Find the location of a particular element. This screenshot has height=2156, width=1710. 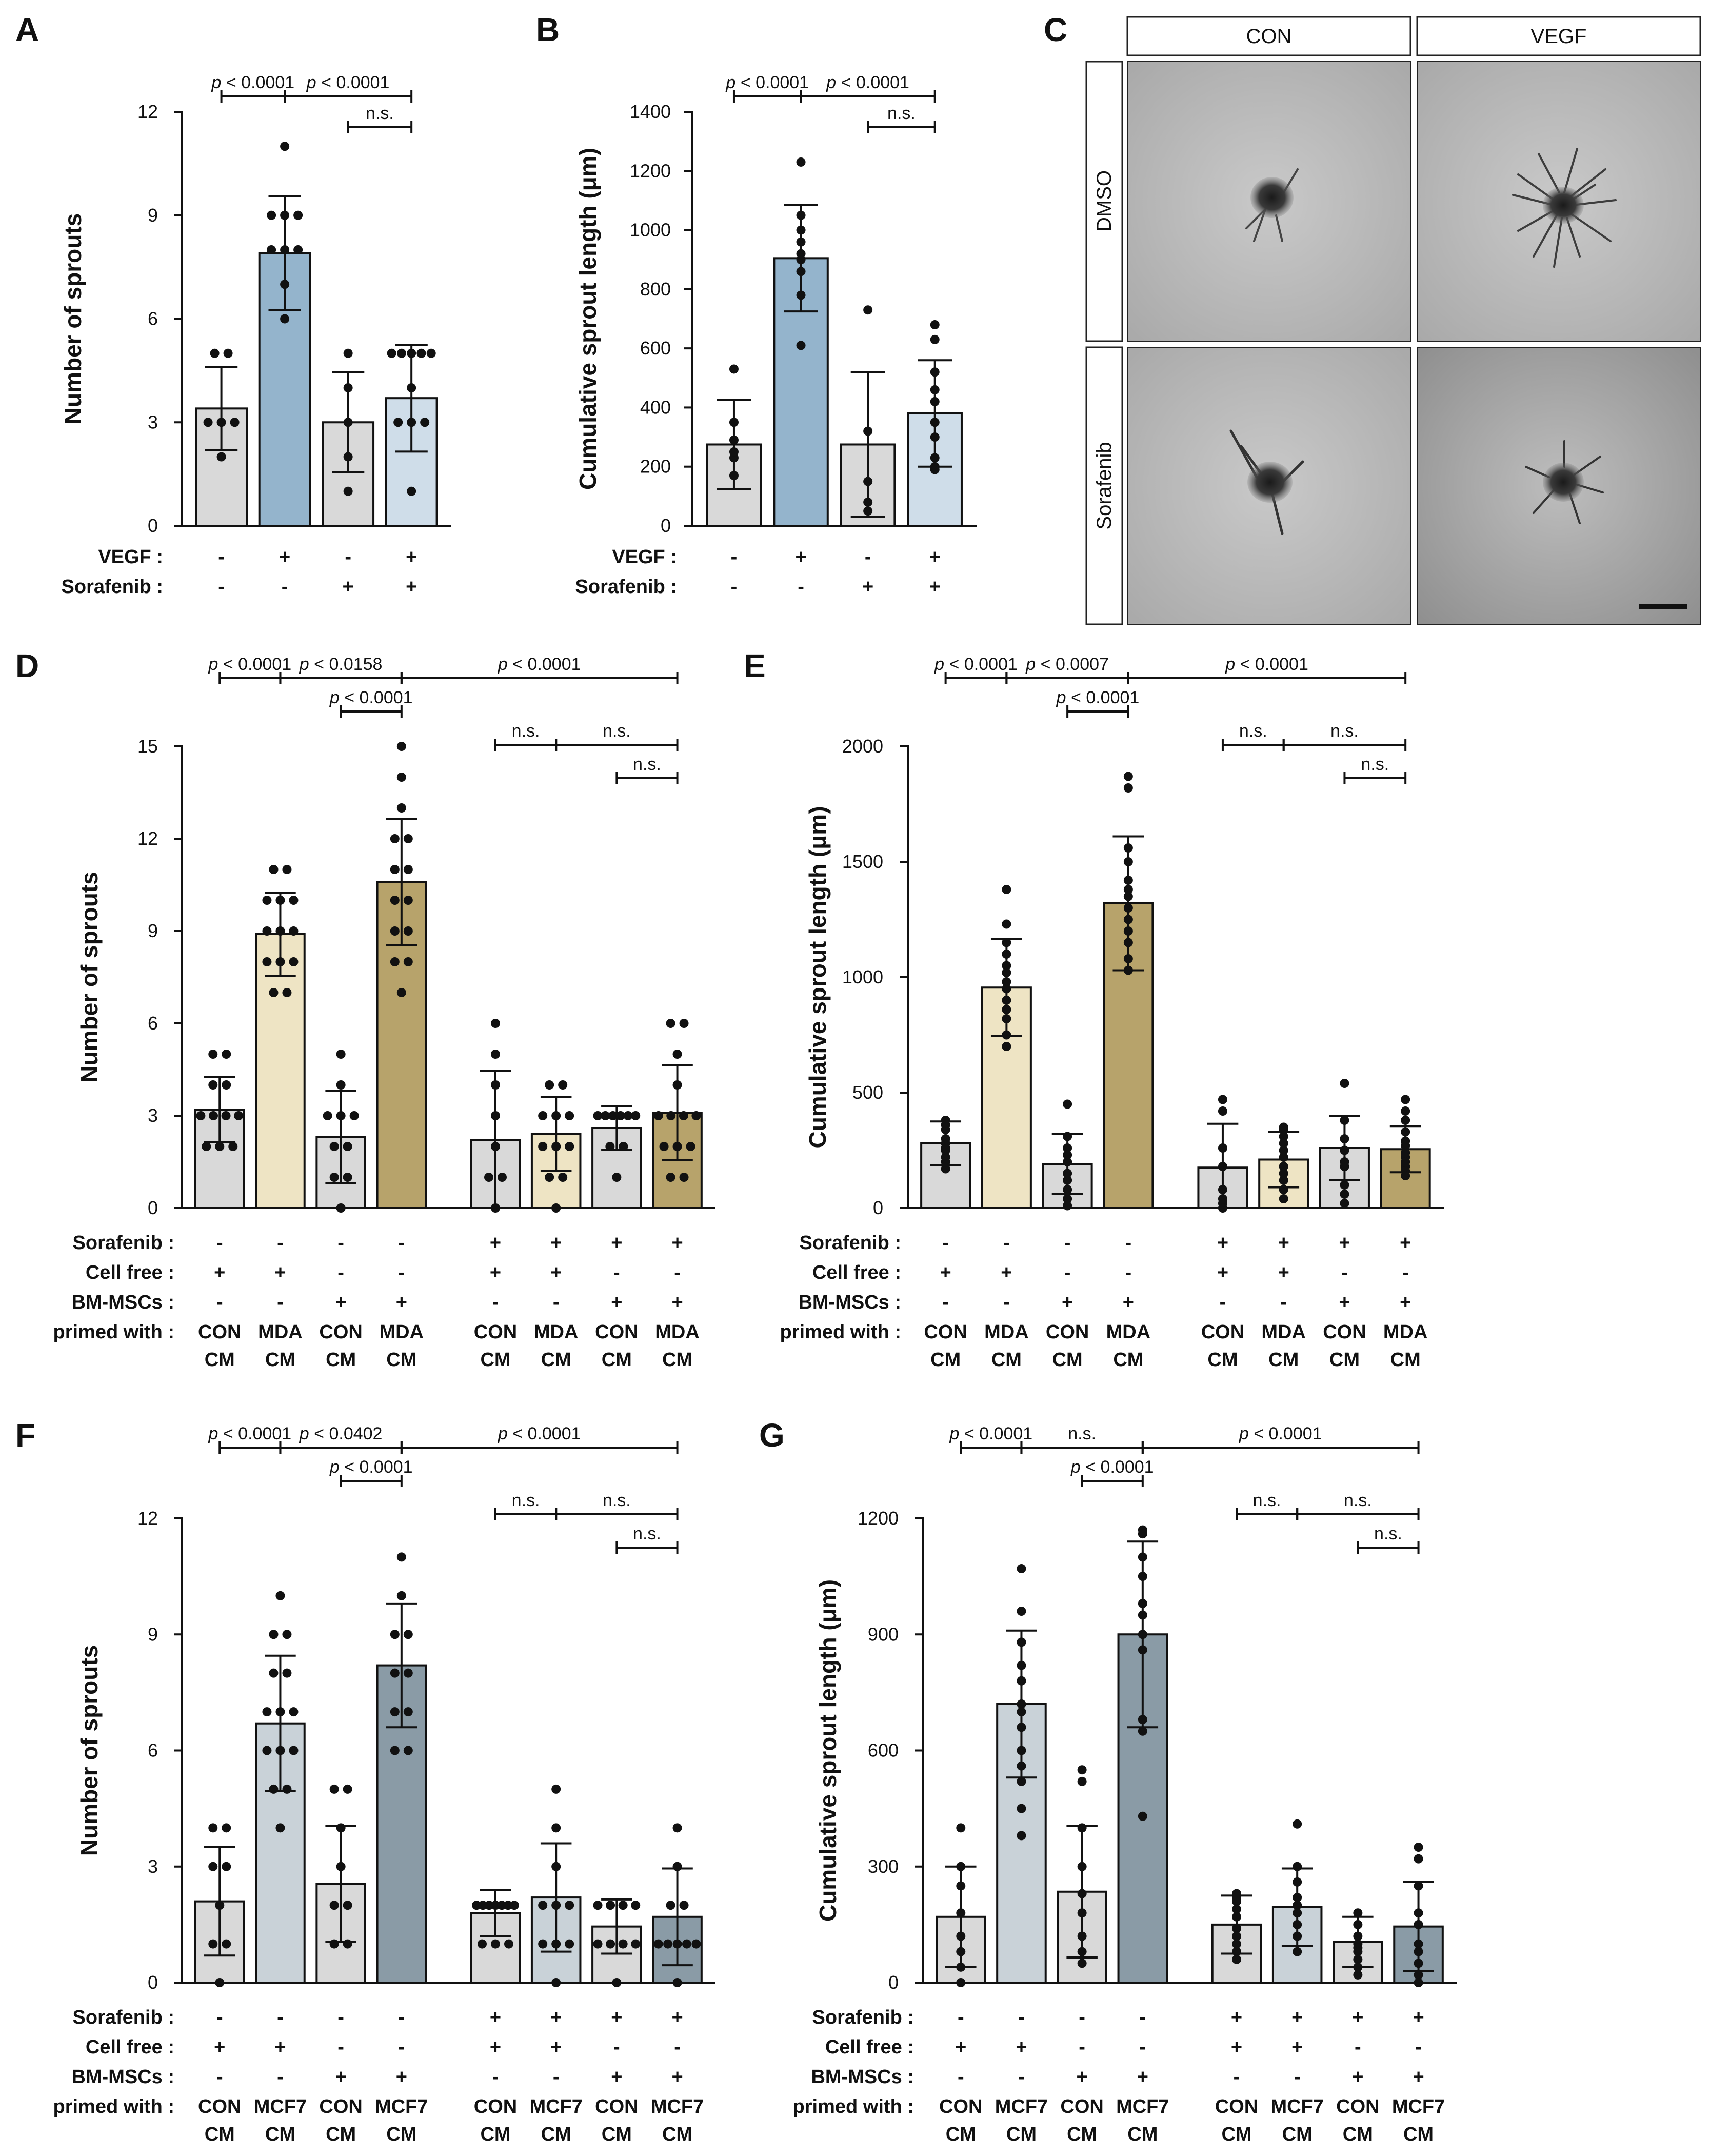

bracket-label: n.s. is located at coordinates (1388, 1534).